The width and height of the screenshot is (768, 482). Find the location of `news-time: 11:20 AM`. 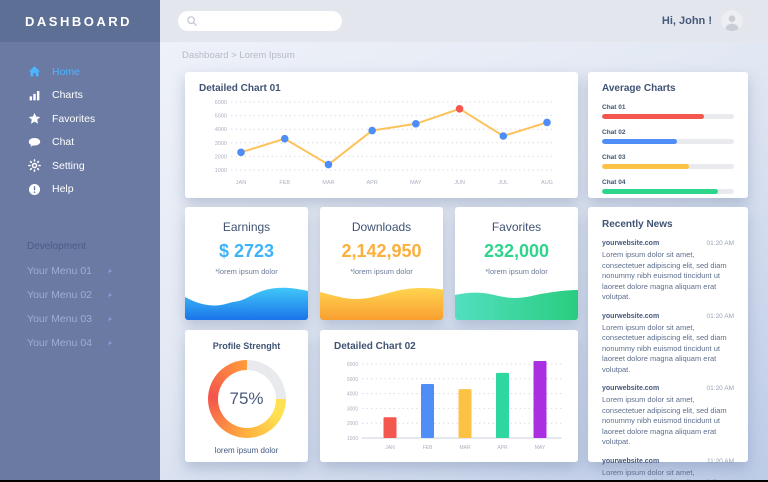

news-time: 11:20 AM is located at coordinates (720, 461).